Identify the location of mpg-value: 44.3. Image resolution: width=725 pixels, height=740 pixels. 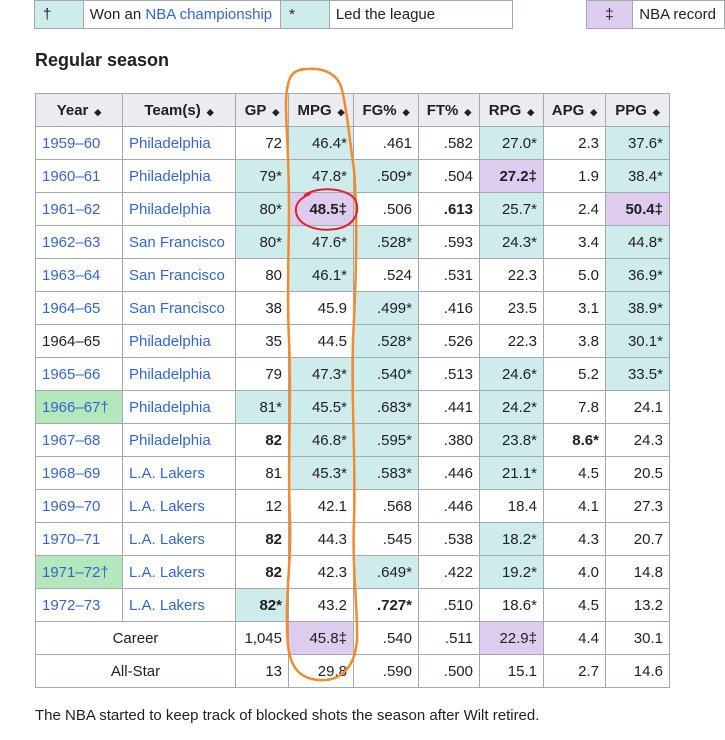
(332, 539).